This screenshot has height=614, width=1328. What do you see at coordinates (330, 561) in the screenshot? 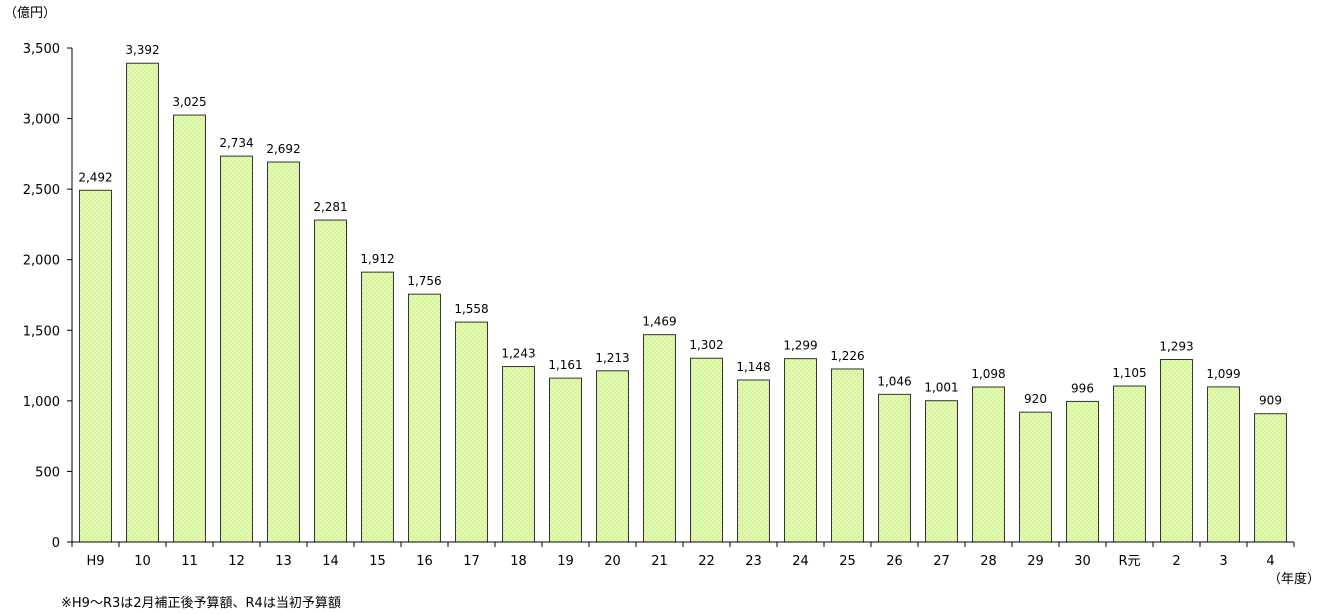
I see `x-tick-label: 14` at bounding box center [330, 561].